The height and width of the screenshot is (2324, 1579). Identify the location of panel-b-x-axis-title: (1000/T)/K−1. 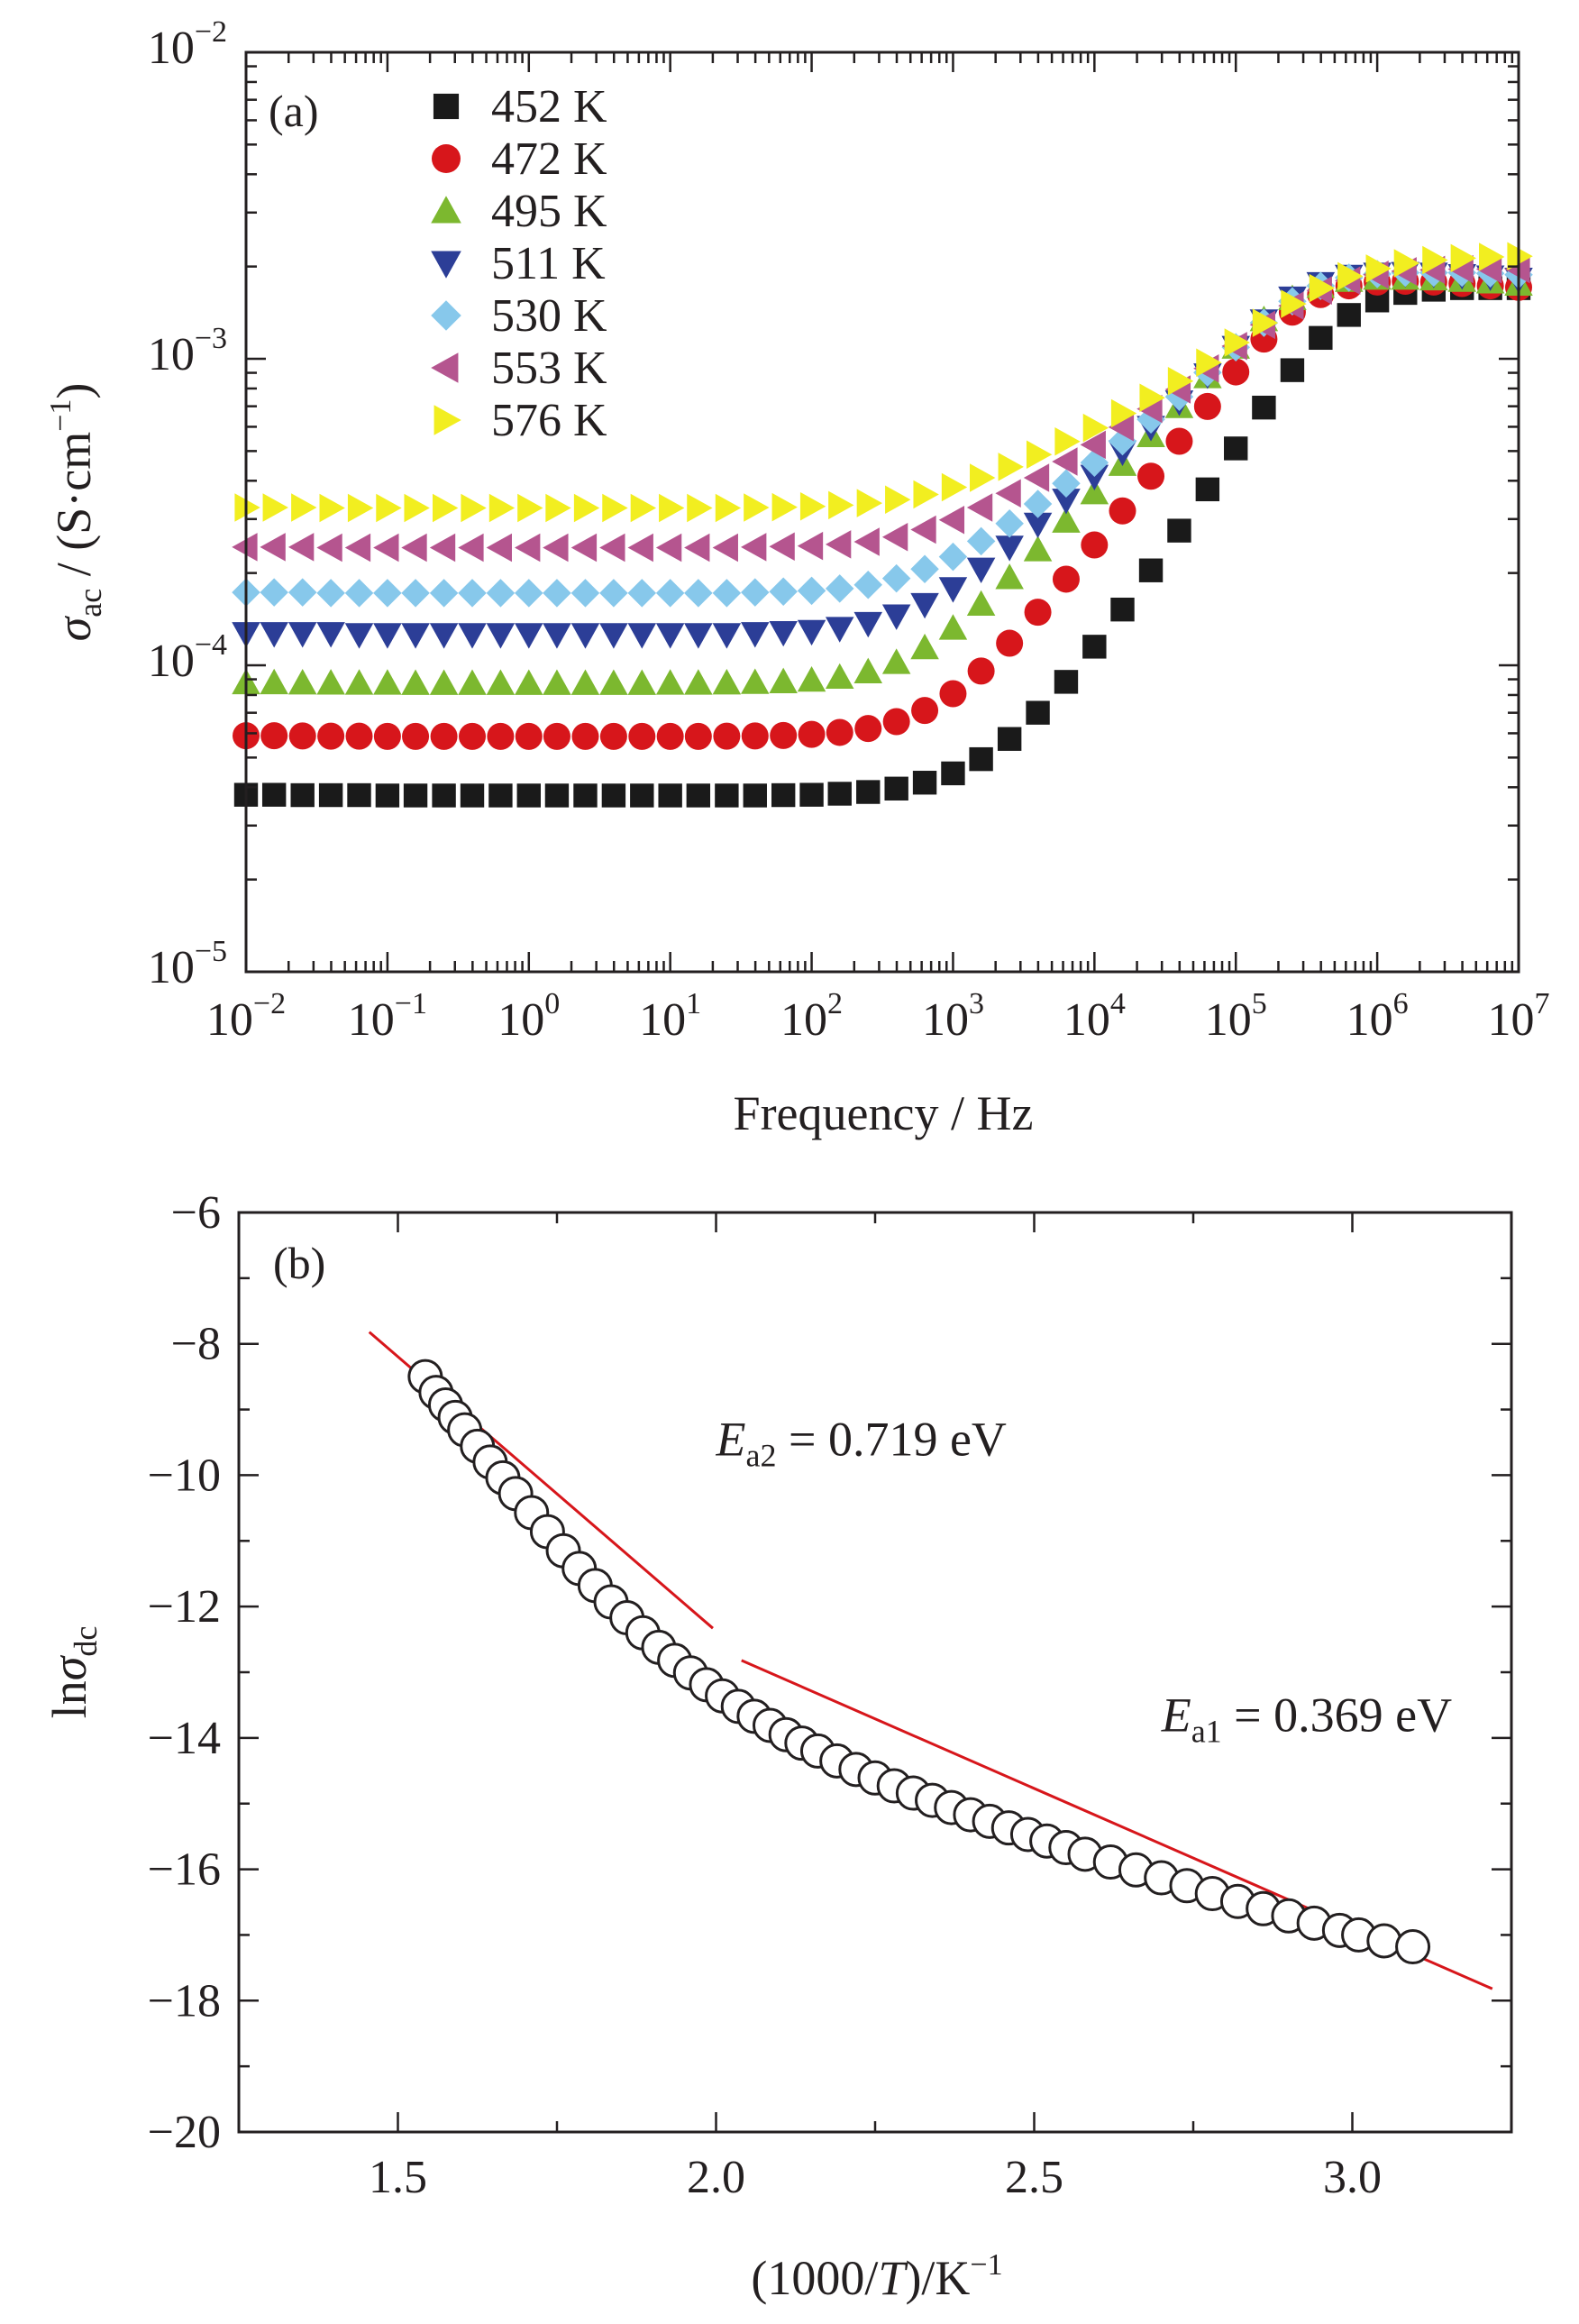
(876, 2276).